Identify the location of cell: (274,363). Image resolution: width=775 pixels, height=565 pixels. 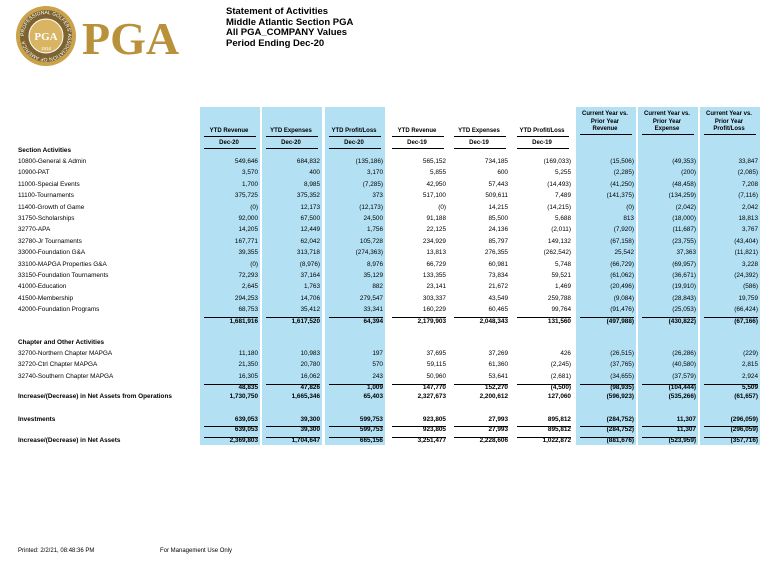
(369, 253).